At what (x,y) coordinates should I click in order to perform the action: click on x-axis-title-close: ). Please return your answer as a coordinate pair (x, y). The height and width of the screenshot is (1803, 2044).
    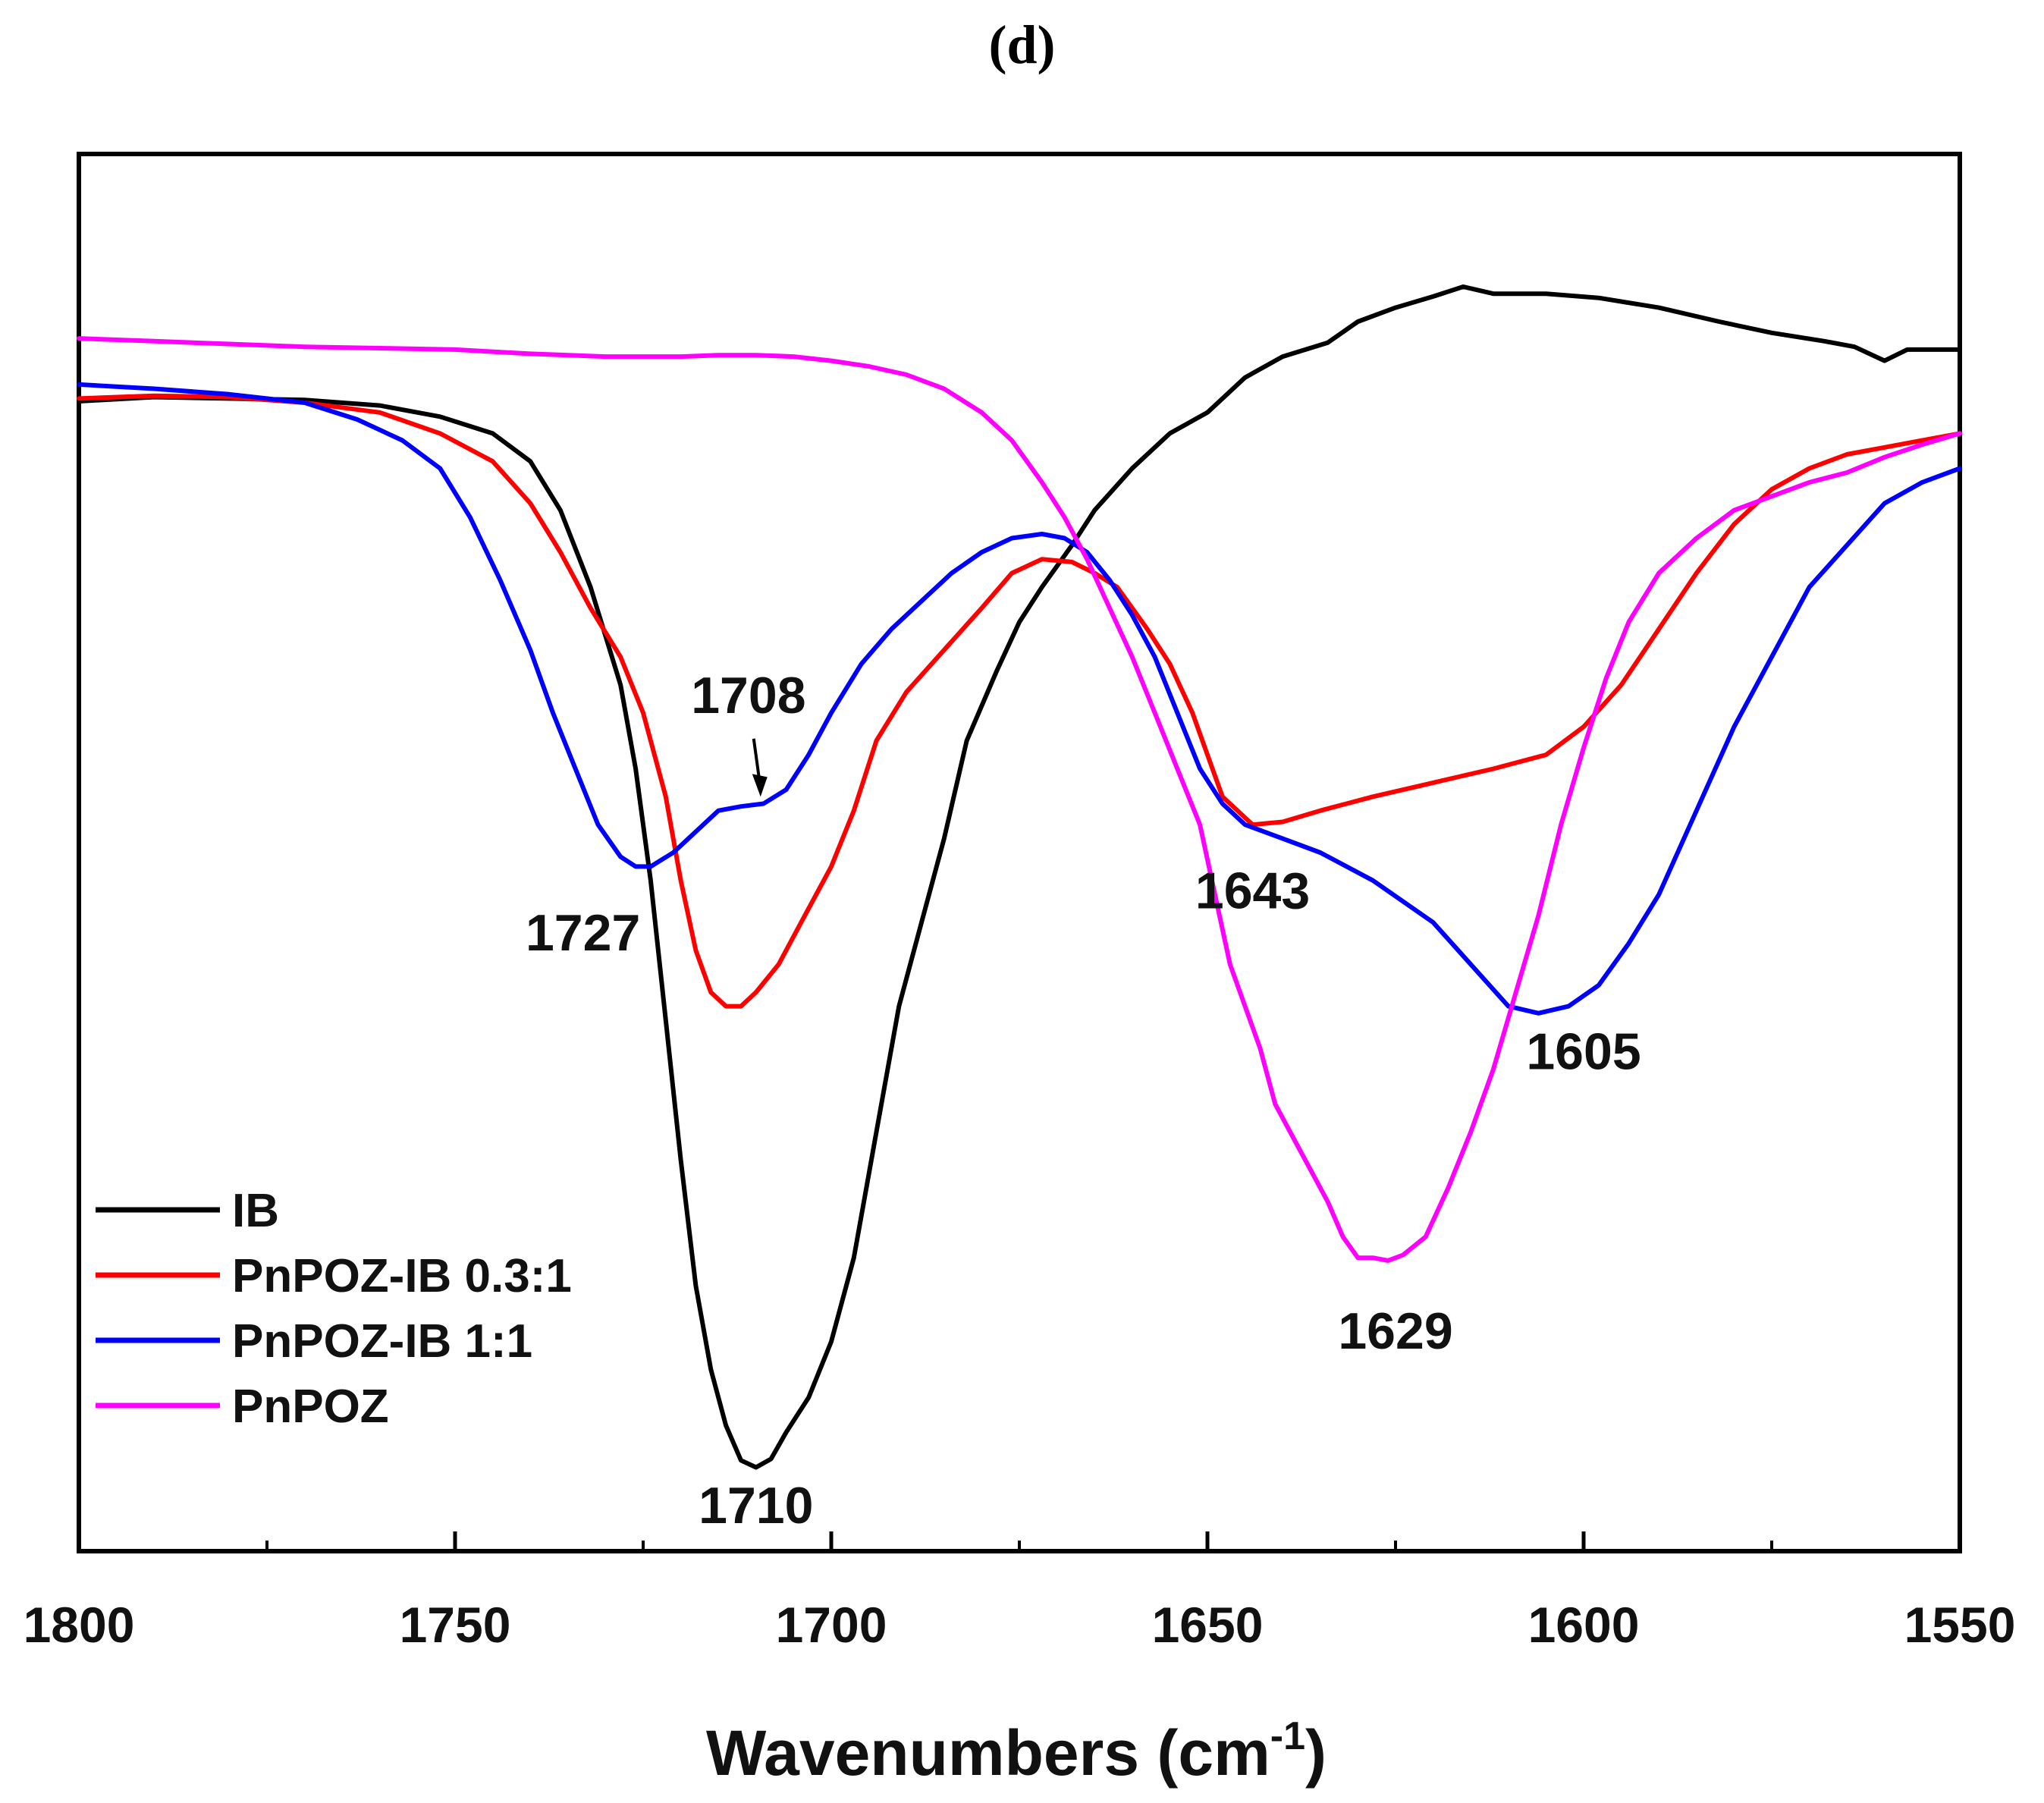
    Looking at the image, I should click on (1316, 1753).